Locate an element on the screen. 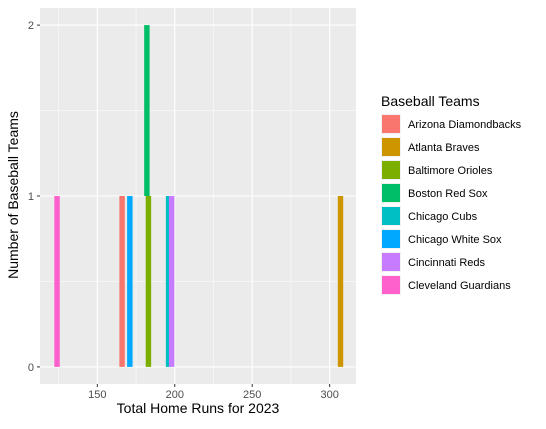  bar-boston-red-sox is located at coordinates (147, 110).